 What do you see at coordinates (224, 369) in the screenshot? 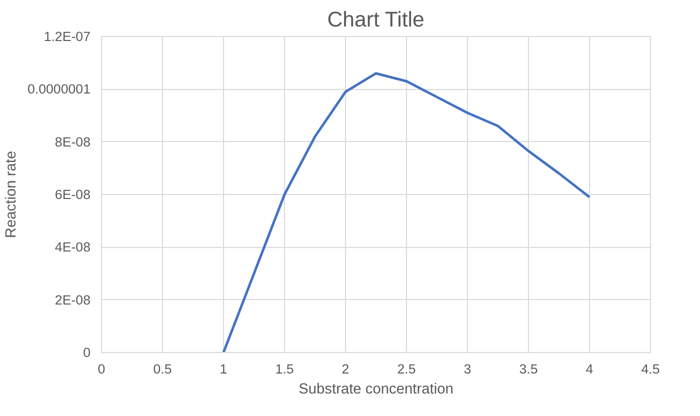
I see `x-tick-label: 1` at bounding box center [224, 369].